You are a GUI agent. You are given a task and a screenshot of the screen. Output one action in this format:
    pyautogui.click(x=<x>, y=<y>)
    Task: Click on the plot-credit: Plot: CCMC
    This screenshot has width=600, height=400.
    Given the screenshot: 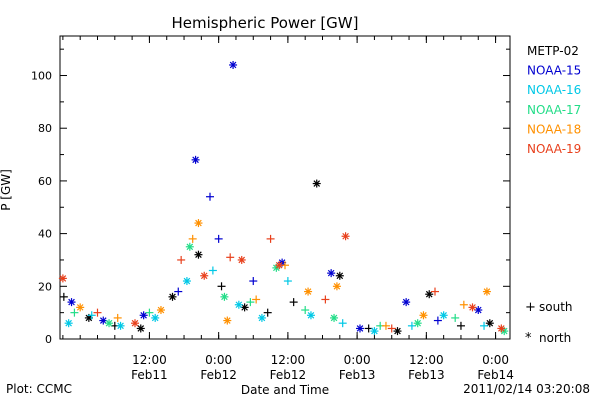 What is the action you would take?
    pyautogui.click(x=39, y=389)
    